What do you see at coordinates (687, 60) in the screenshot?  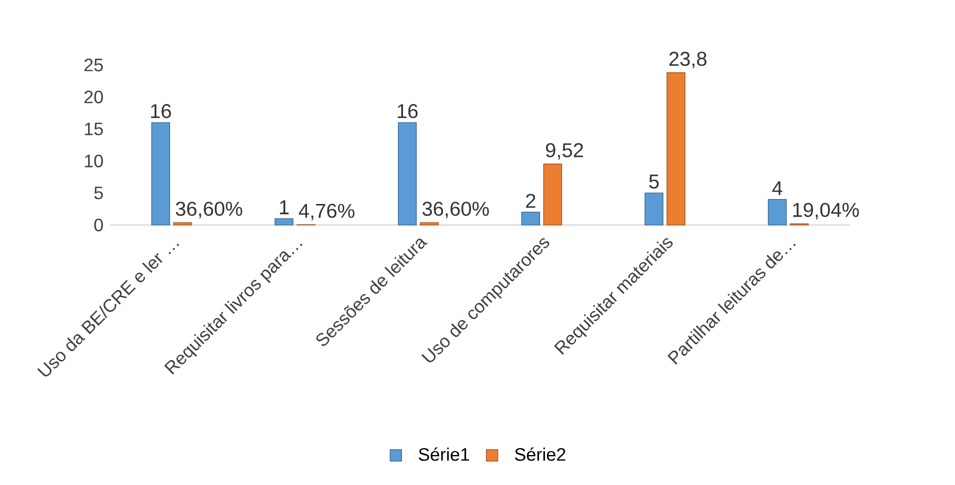 I see `data-label: 23,8` at bounding box center [687, 60].